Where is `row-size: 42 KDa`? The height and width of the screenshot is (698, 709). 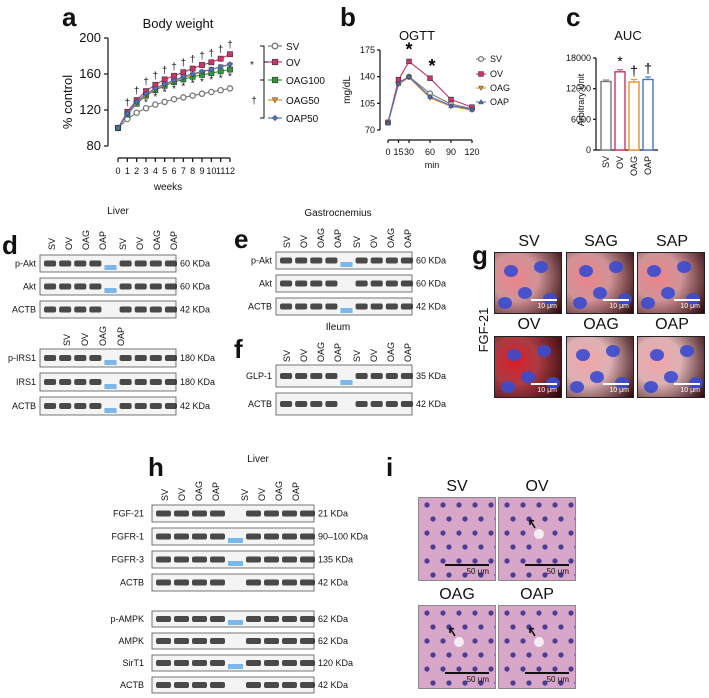
row-size: 42 KDa is located at coordinates (333, 685).